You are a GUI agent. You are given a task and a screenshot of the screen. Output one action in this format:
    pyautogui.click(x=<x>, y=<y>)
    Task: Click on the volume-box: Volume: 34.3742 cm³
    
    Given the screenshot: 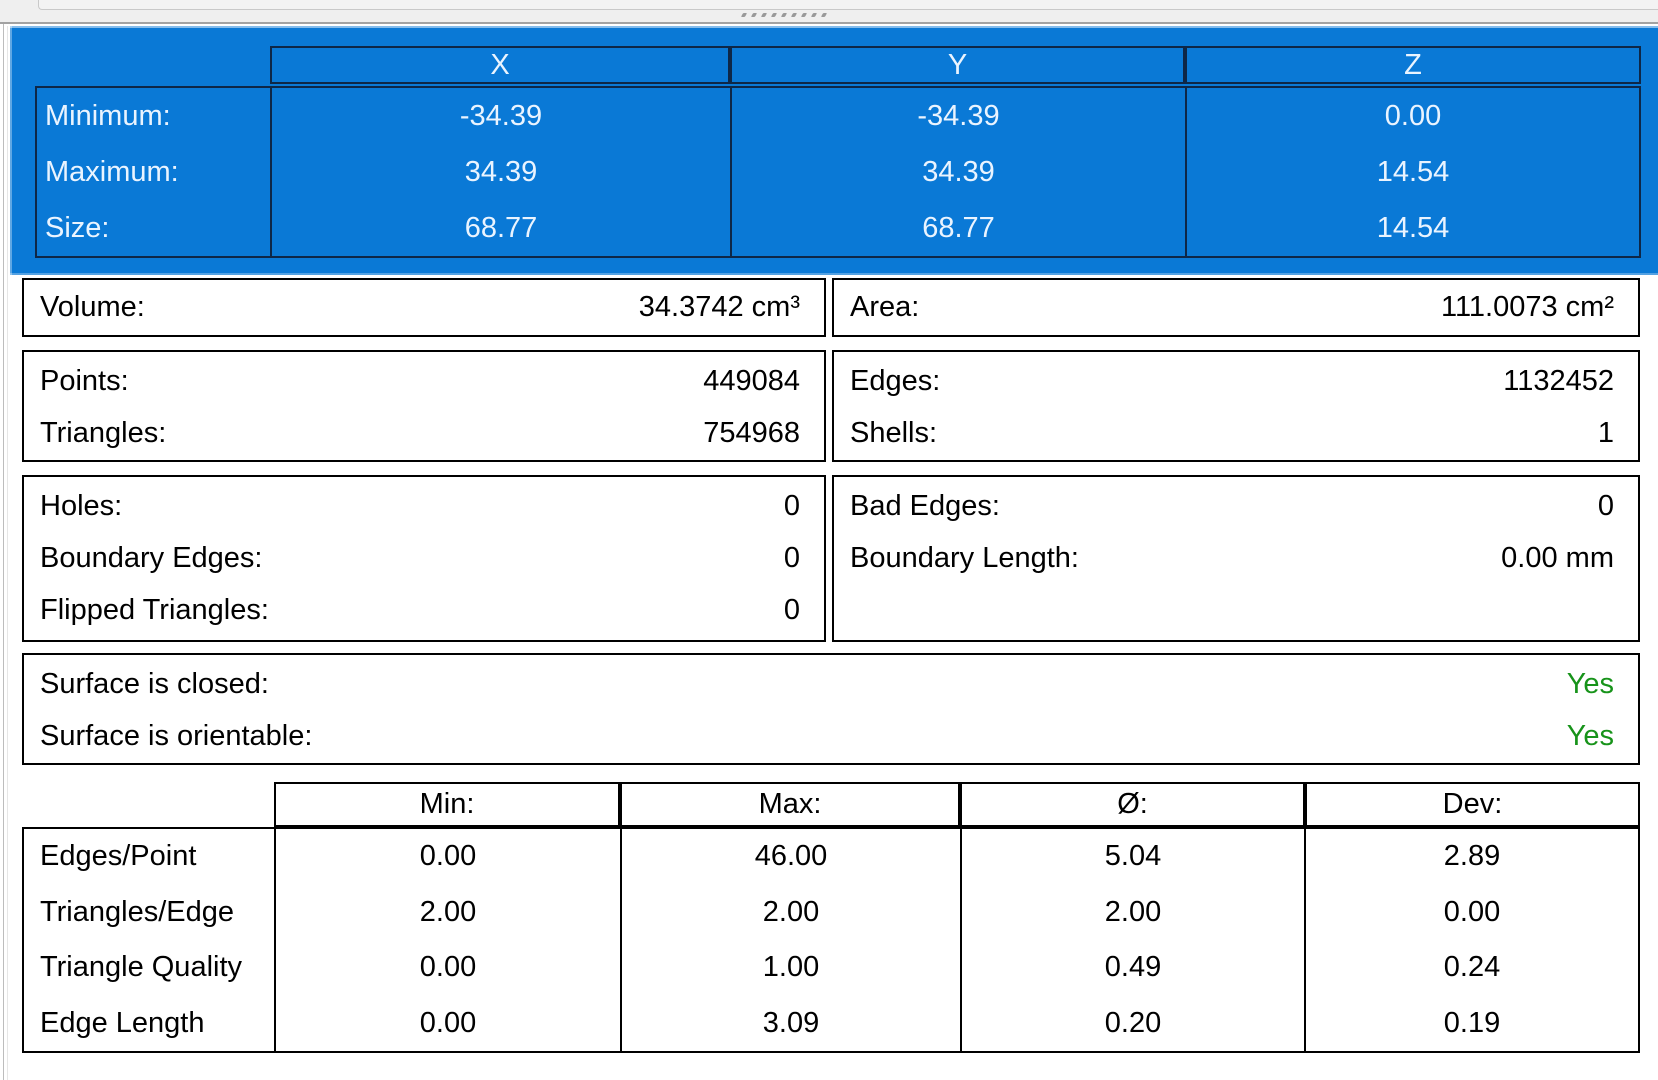 What is the action you would take?
    pyautogui.click(x=424, y=307)
    